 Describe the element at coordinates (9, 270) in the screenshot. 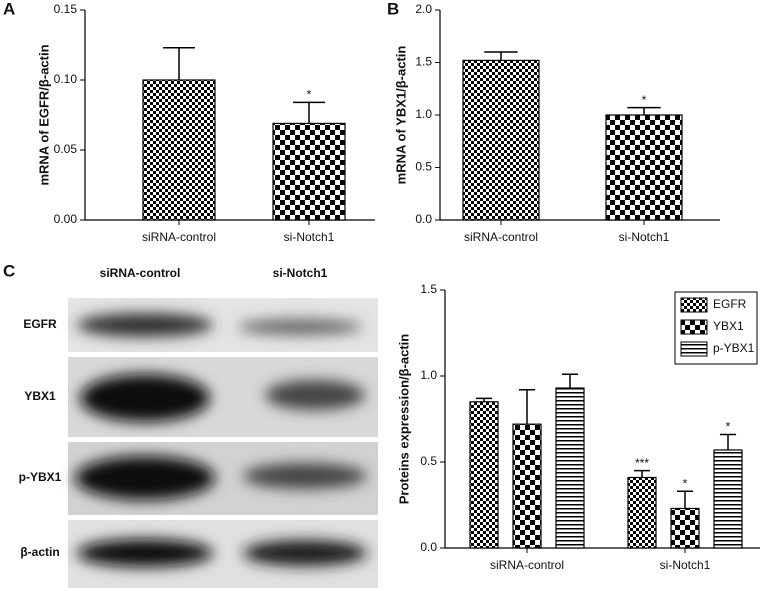

I see `panel-label: C` at that location.